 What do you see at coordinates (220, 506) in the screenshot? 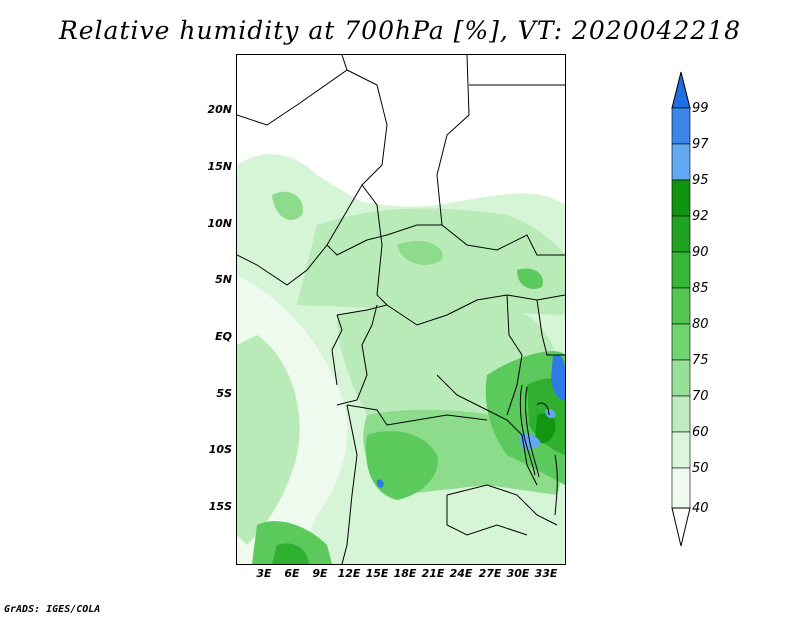
I see `y-tick-label: 15S` at bounding box center [220, 506].